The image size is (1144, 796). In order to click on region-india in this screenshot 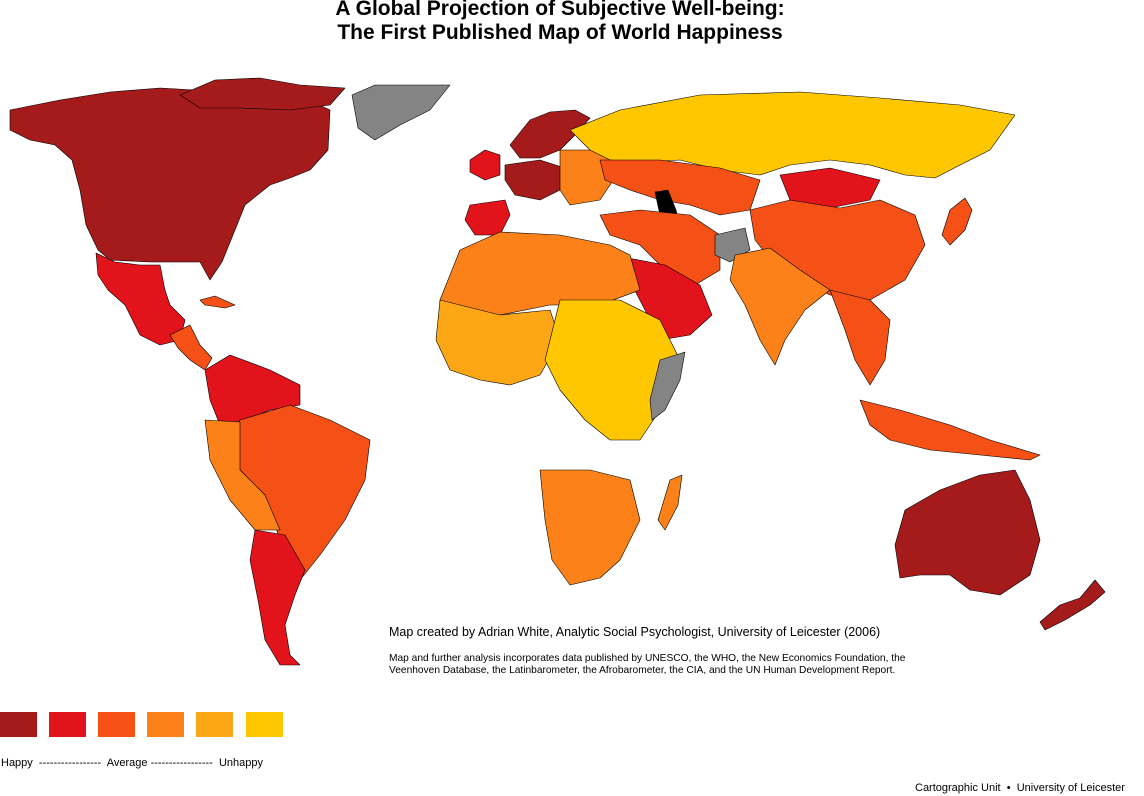, I will do `click(780, 306)`.